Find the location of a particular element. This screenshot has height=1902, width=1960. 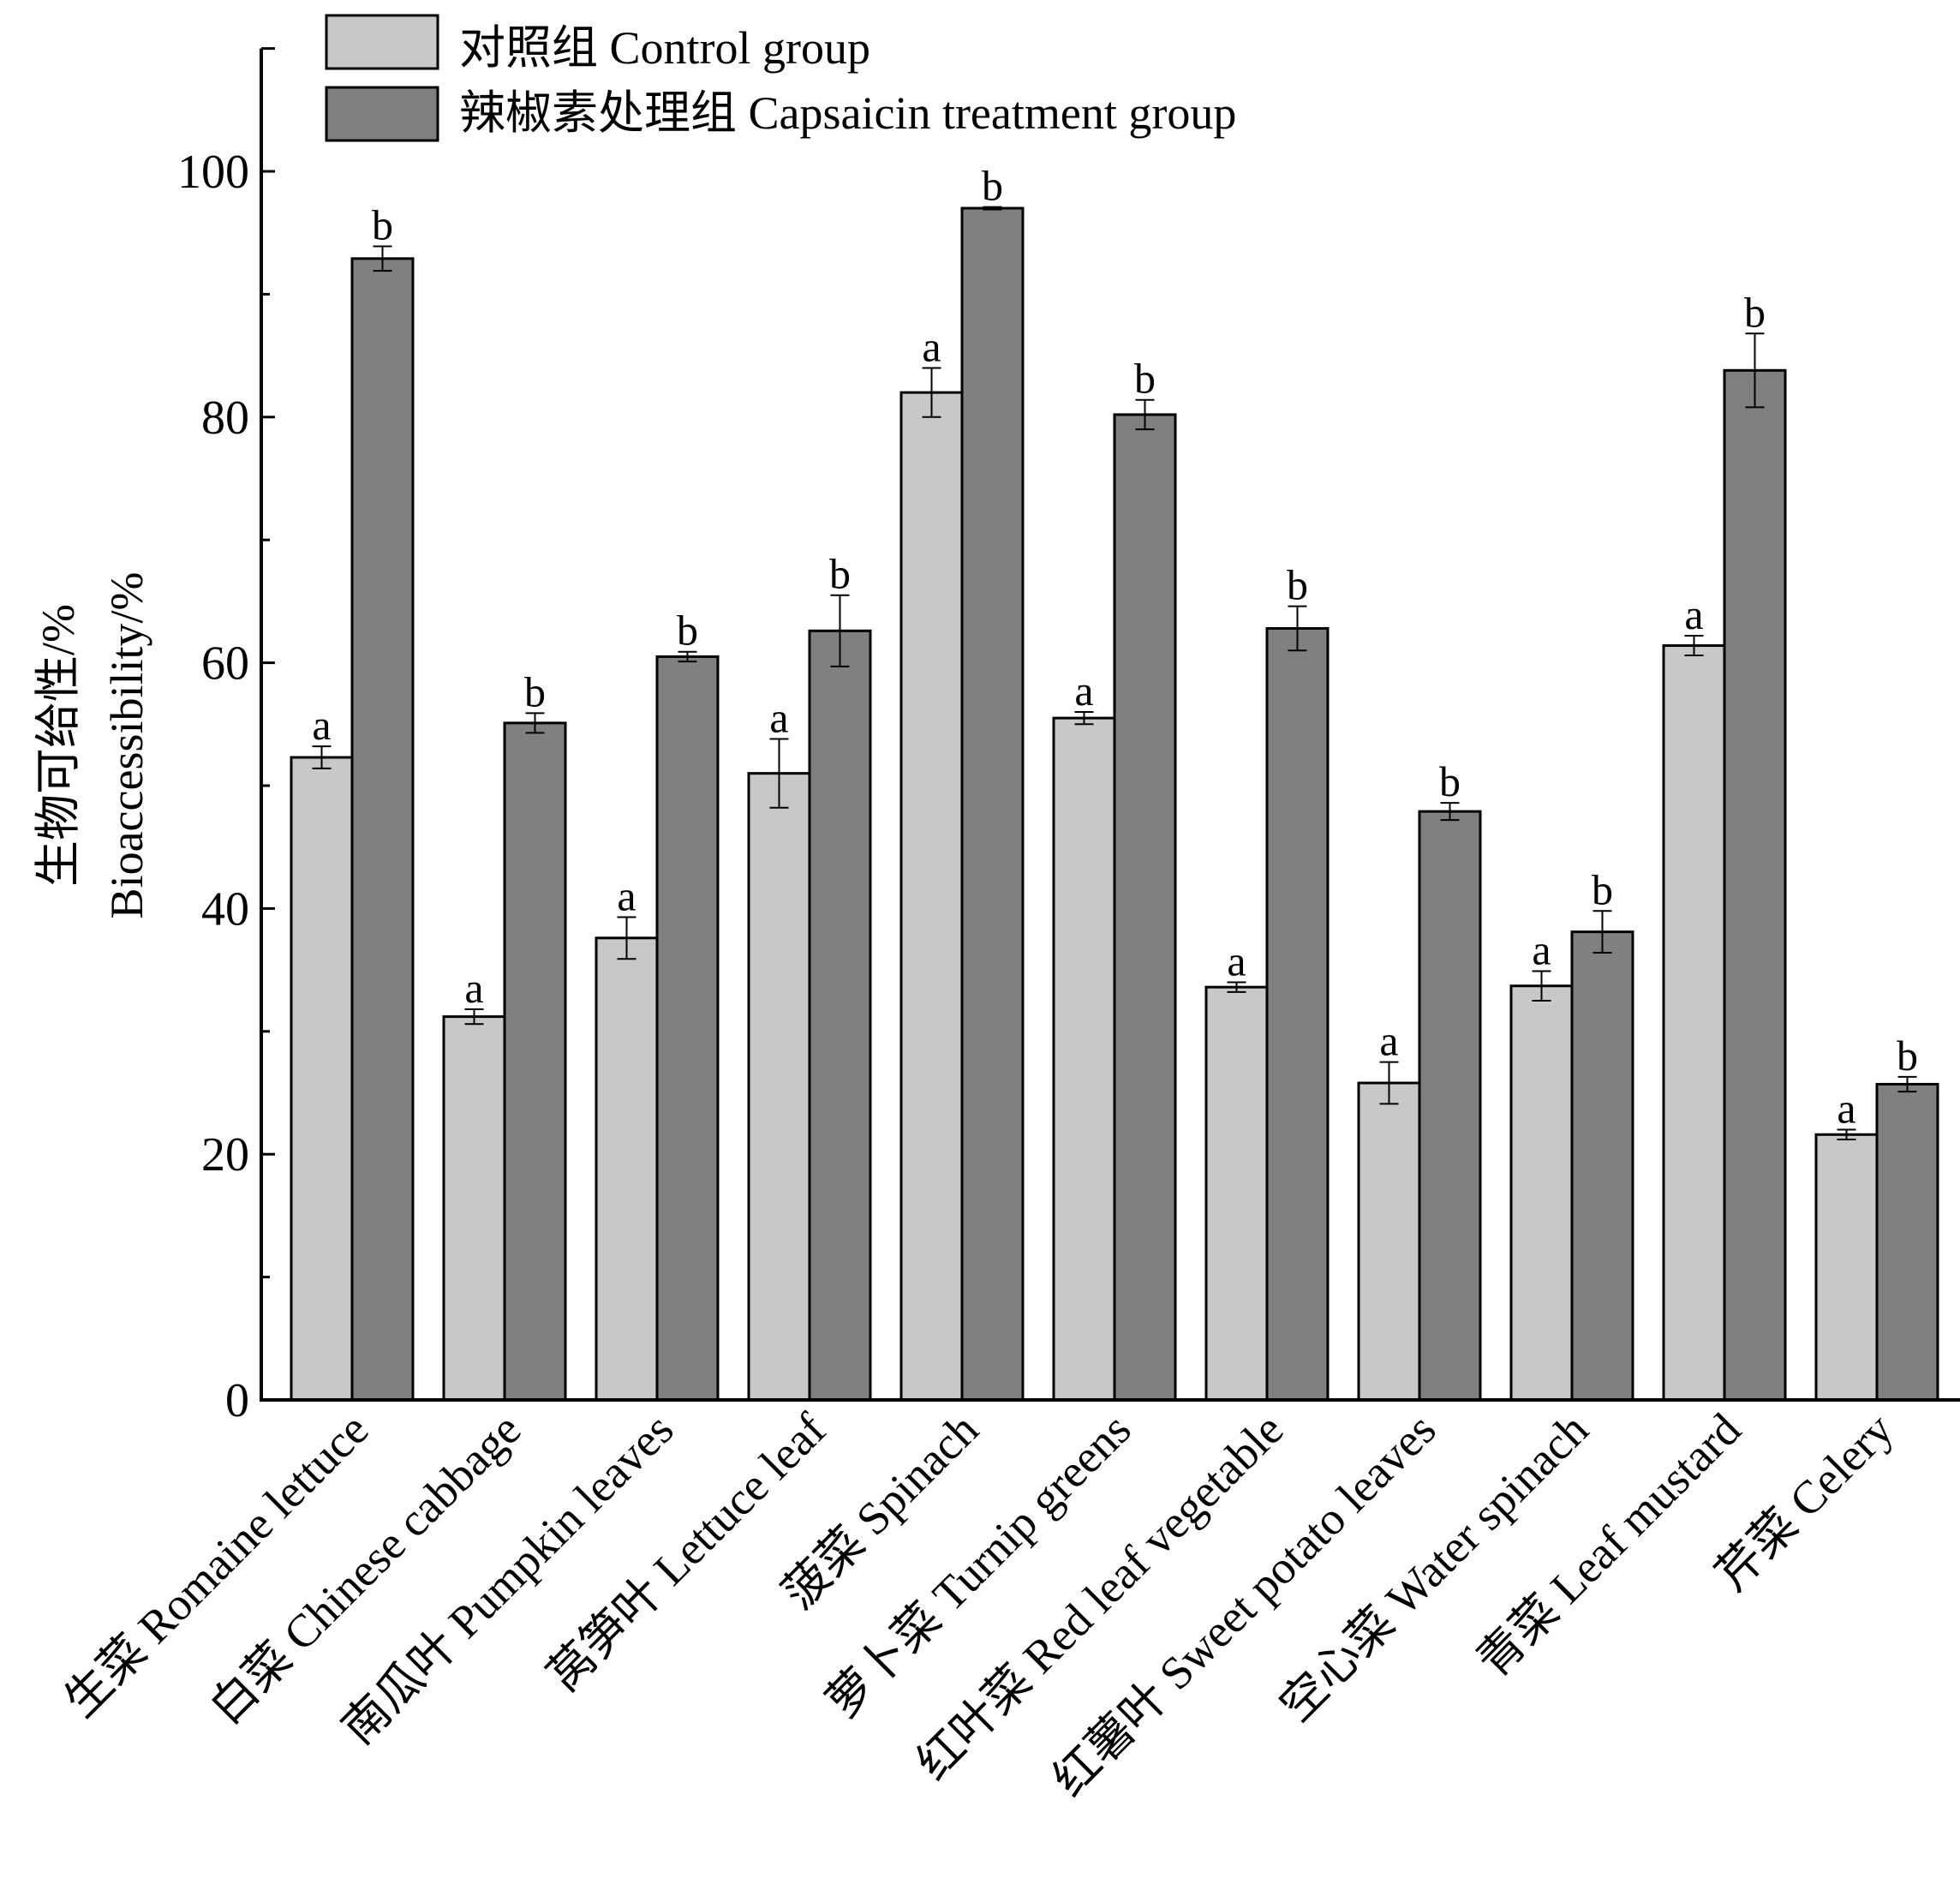

x-tick-label: 生菜 Romaine lettuce is located at coordinates (217, 1565).